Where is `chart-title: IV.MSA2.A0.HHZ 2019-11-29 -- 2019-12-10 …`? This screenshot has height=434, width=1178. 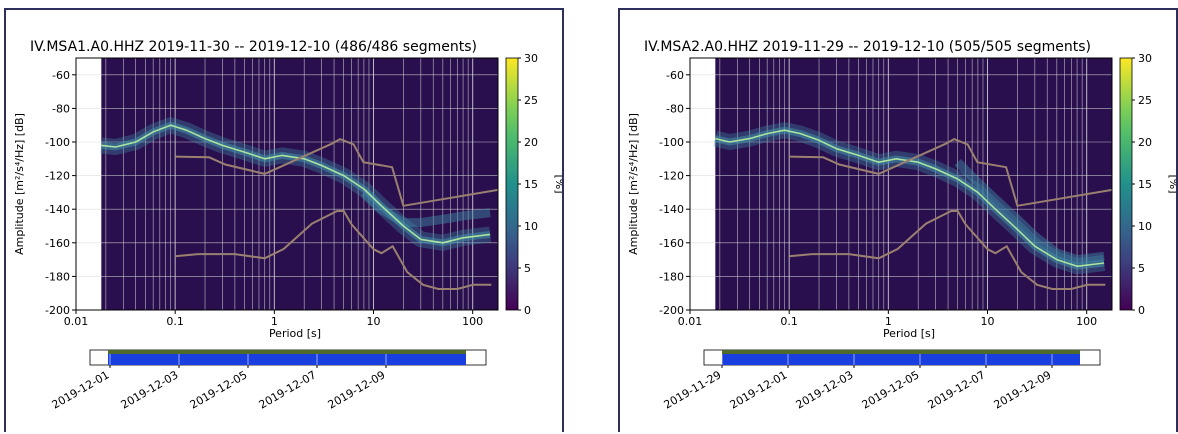 chart-title: IV.MSA2.A0.HHZ 2019-11-29 -- 2019-12-10 … is located at coordinates (867, 47).